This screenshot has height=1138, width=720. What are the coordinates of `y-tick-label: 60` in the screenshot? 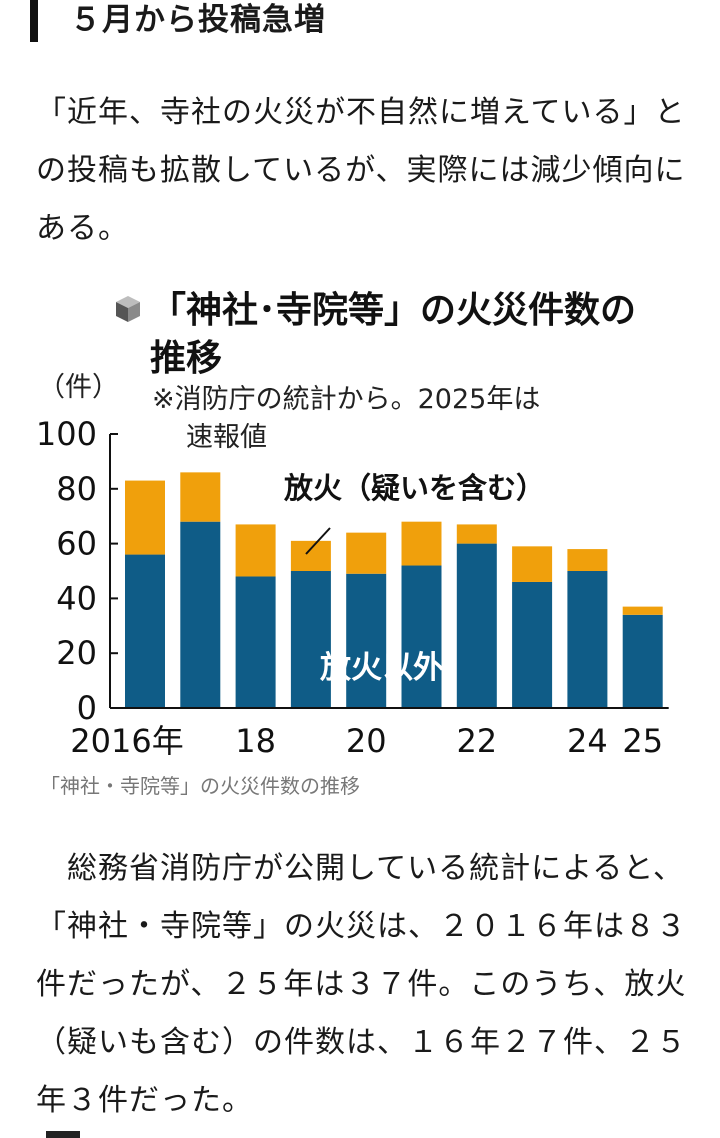 It's located at (76, 544).